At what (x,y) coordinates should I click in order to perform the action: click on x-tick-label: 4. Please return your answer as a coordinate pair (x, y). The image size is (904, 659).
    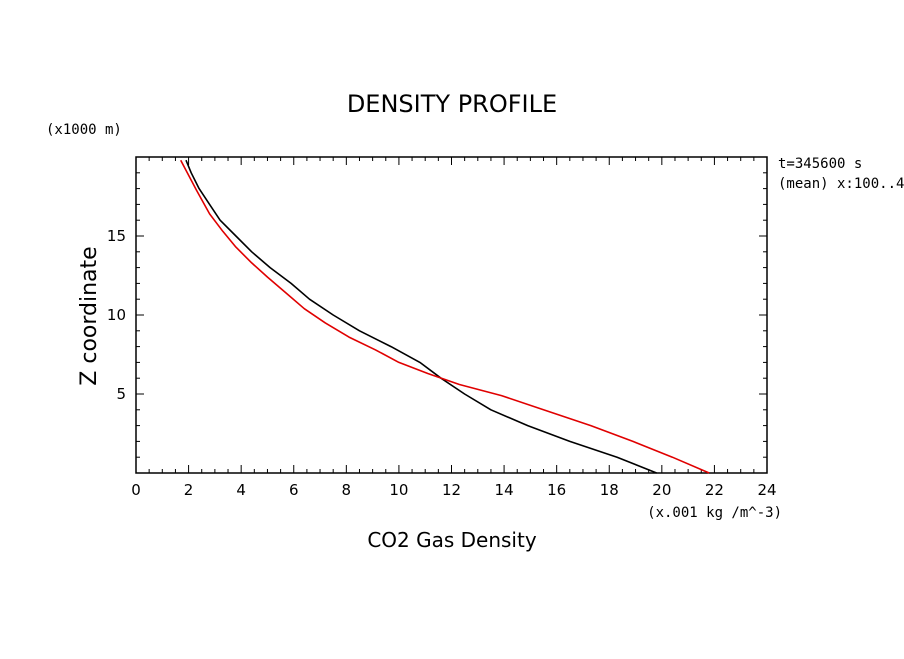
    Looking at the image, I should click on (241, 490).